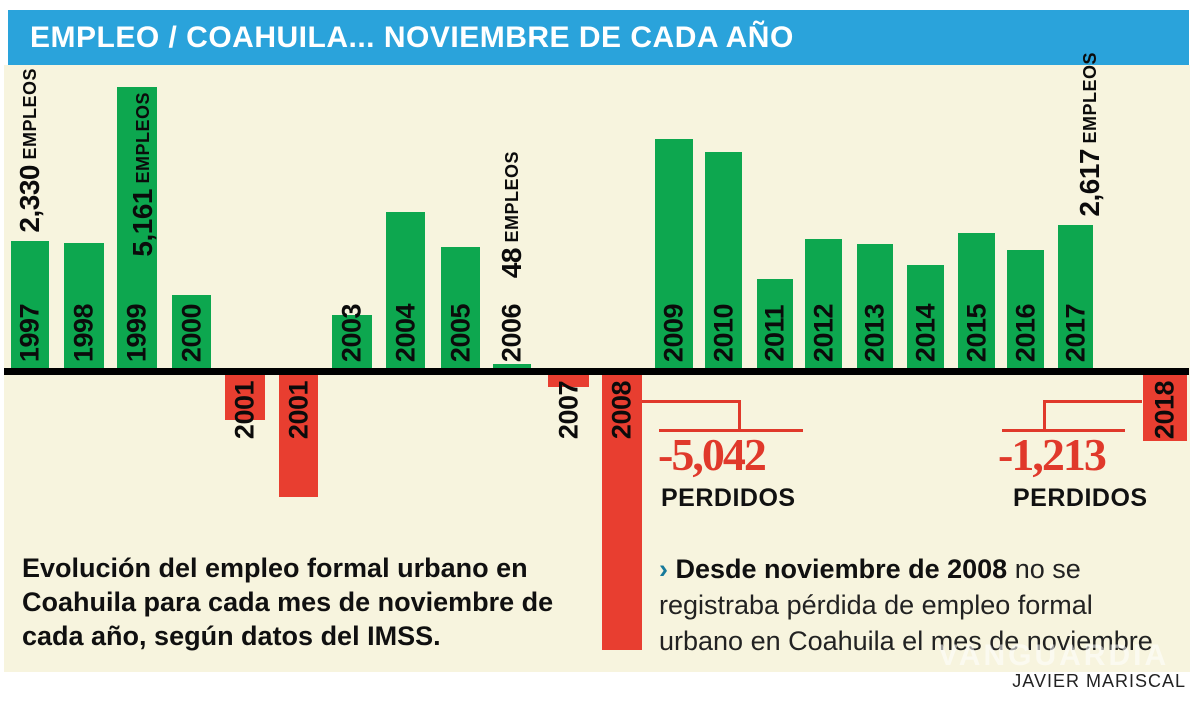 The image size is (1200, 701). I want to click on year-label-1997-0: 1997, so click(29, 332).